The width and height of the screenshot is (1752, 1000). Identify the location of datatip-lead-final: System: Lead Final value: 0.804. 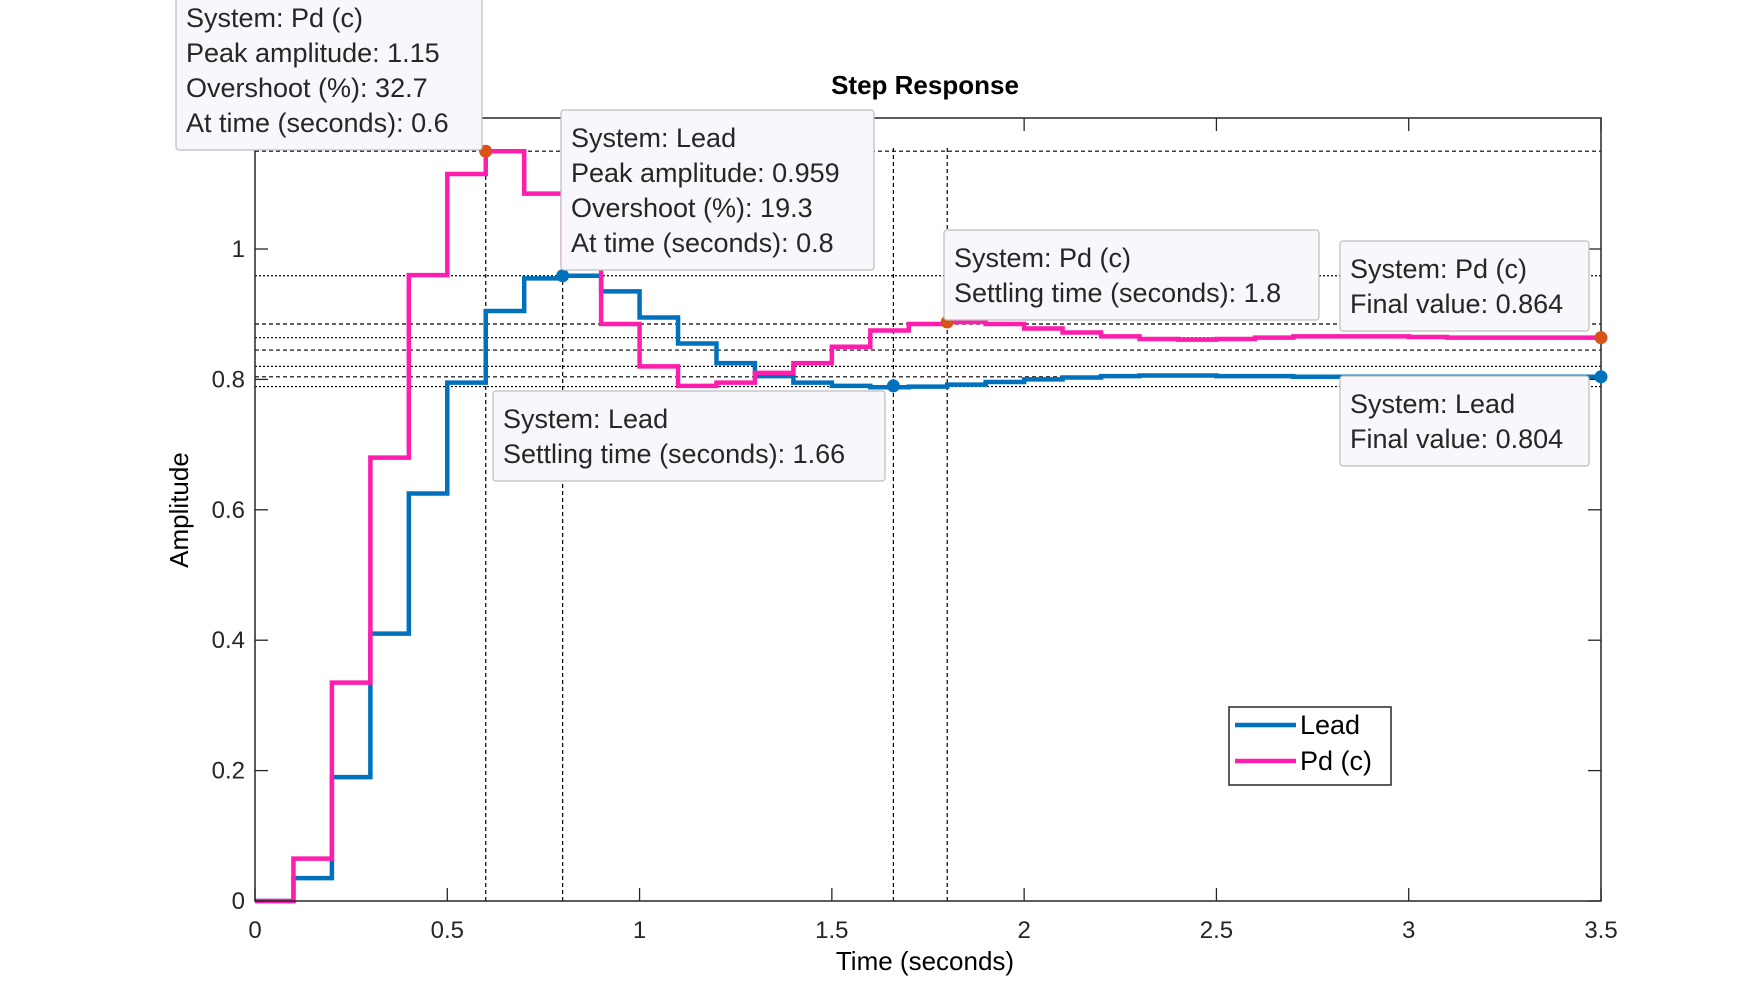
(1464, 421).